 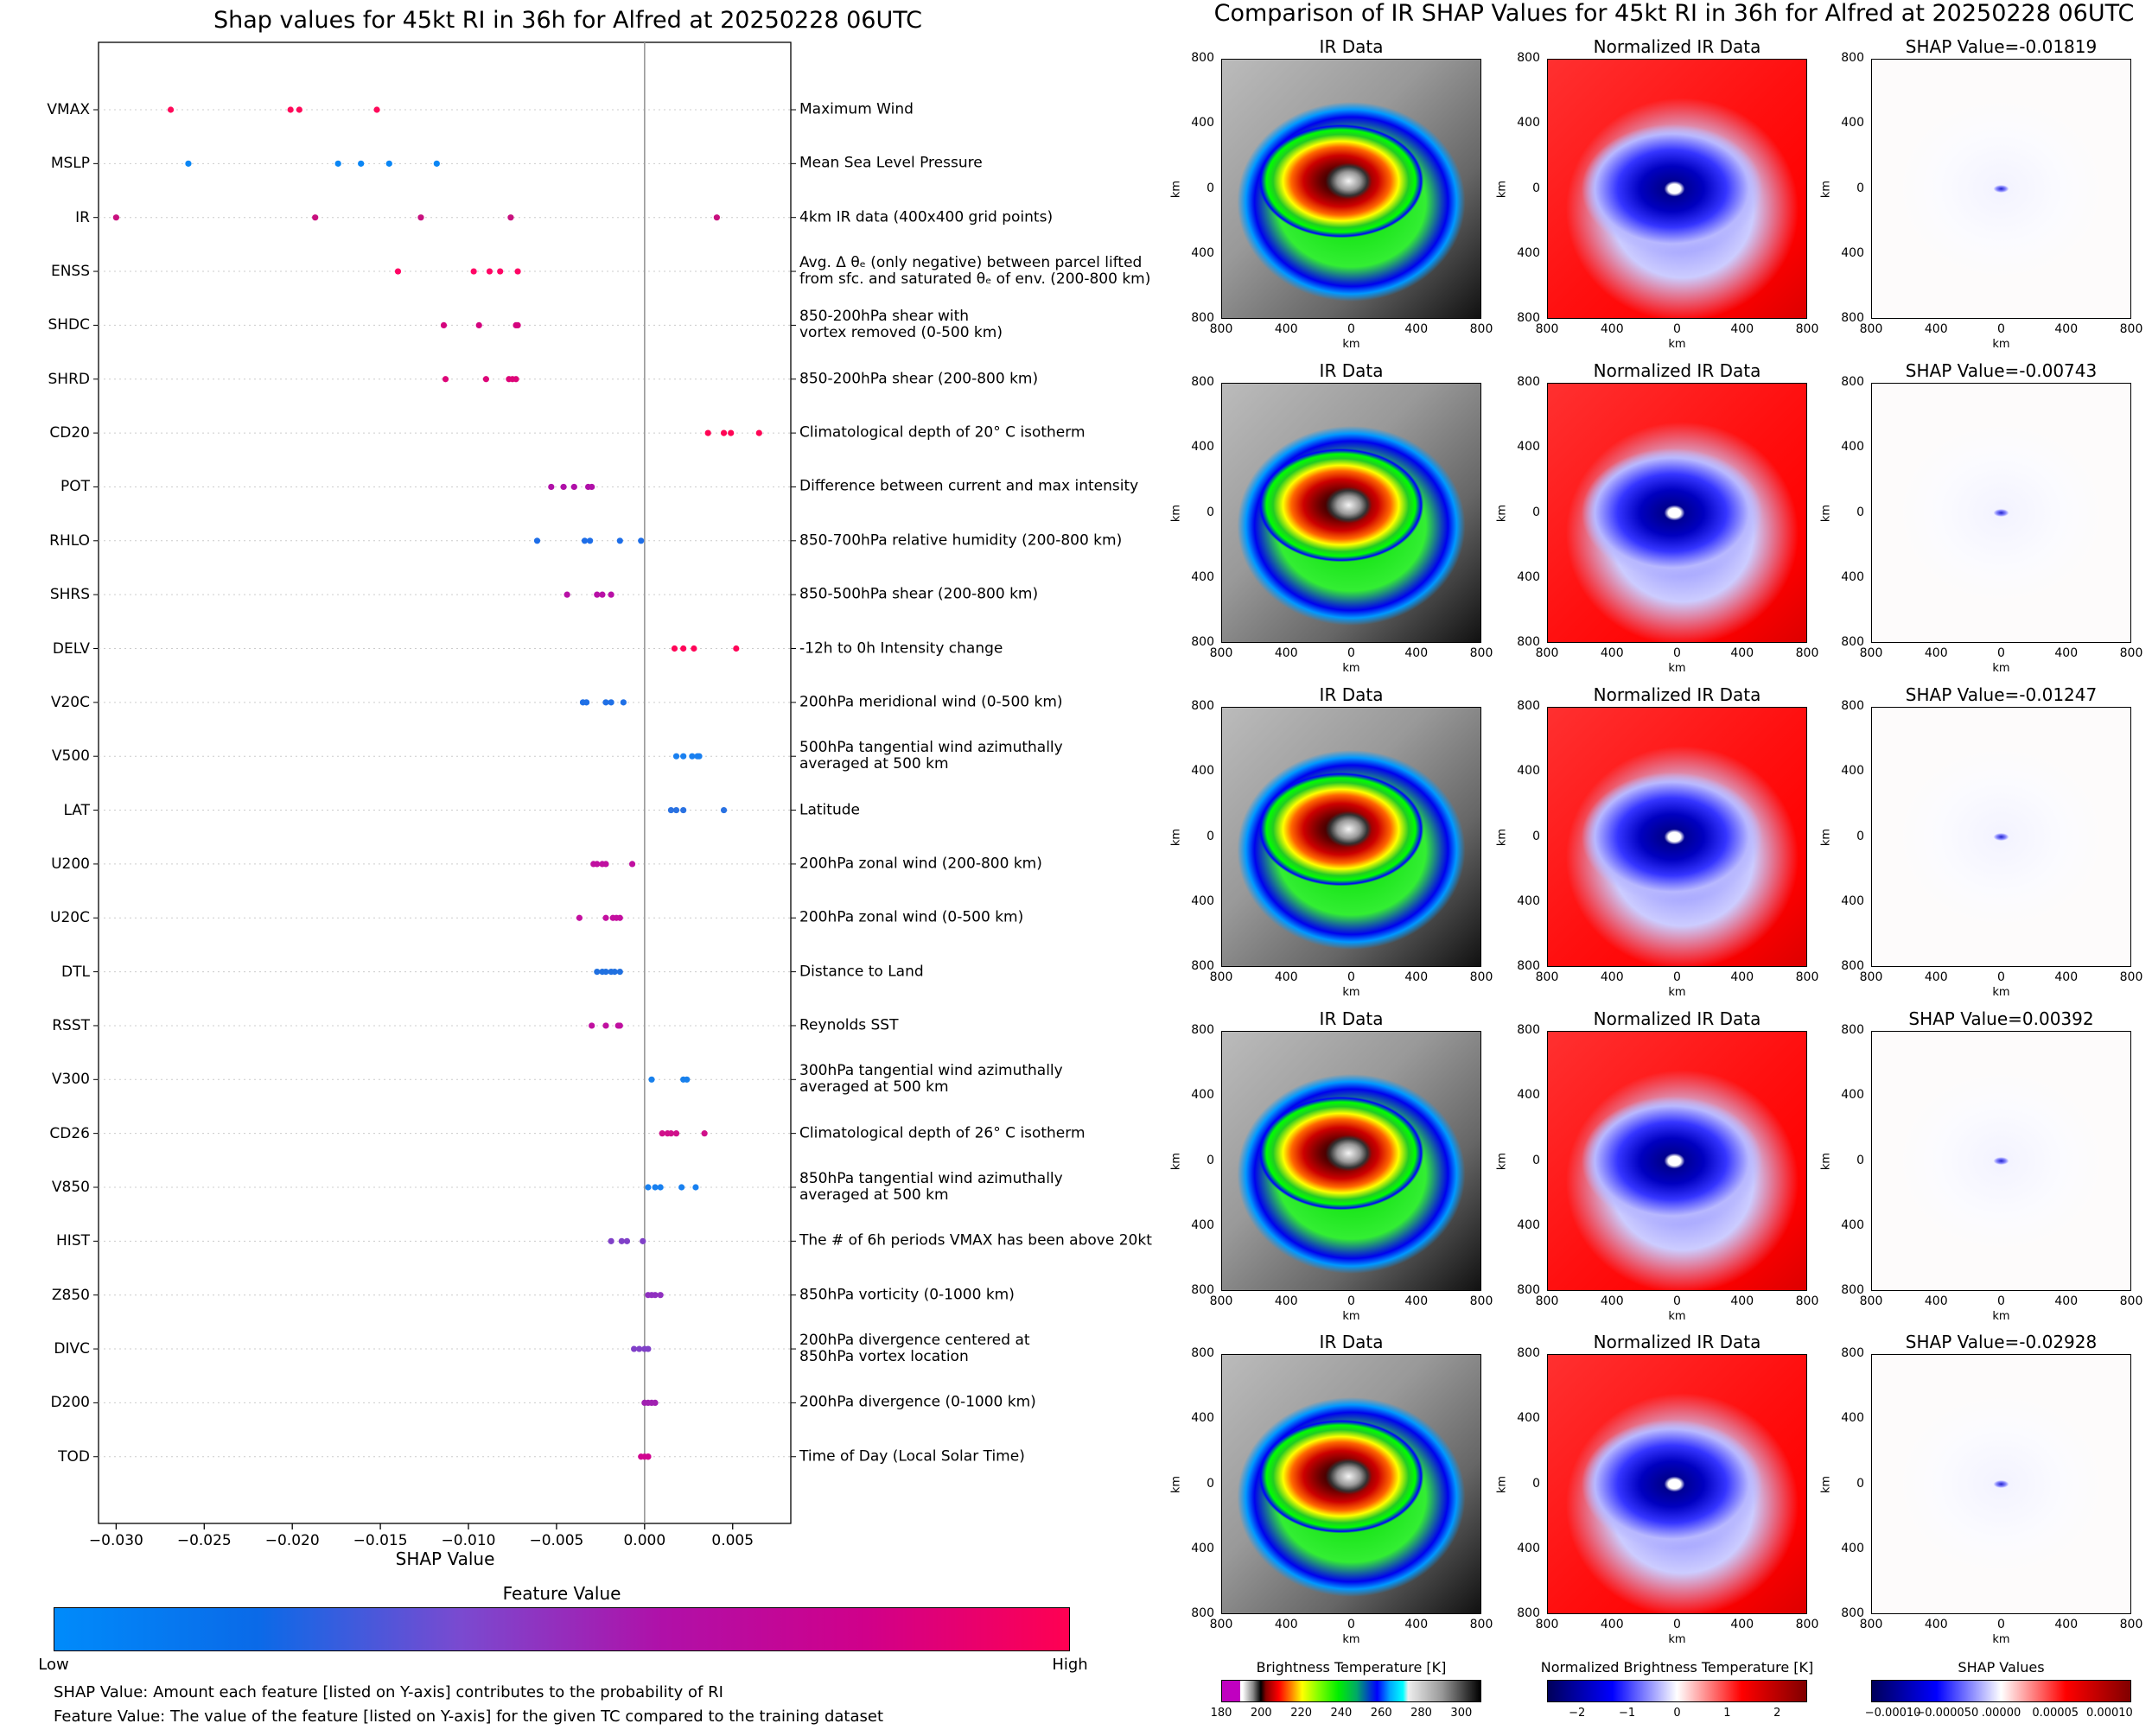 What do you see at coordinates (2001, 1667) in the screenshot?
I see `colorbar-title: SHAP Values` at bounding box center [2001, 1667].